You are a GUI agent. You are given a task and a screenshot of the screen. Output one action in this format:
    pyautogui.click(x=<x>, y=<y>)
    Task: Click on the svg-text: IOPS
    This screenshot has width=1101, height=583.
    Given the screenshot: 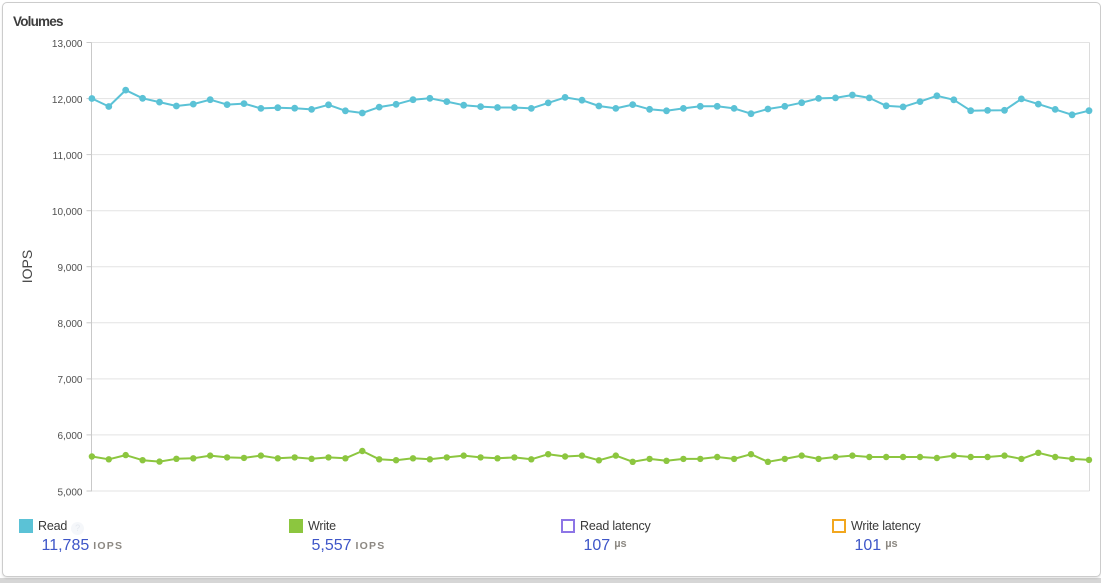 What is the action you would take?
    pyautogui.click(x=27, y=266)
    